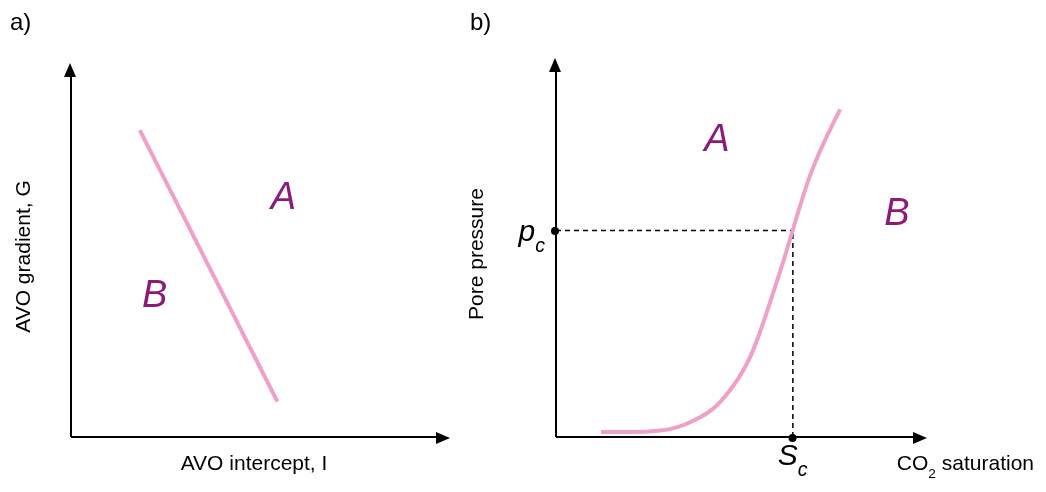  I want to click on x-axis-title: AVO intercept, I, so click(254, 462).